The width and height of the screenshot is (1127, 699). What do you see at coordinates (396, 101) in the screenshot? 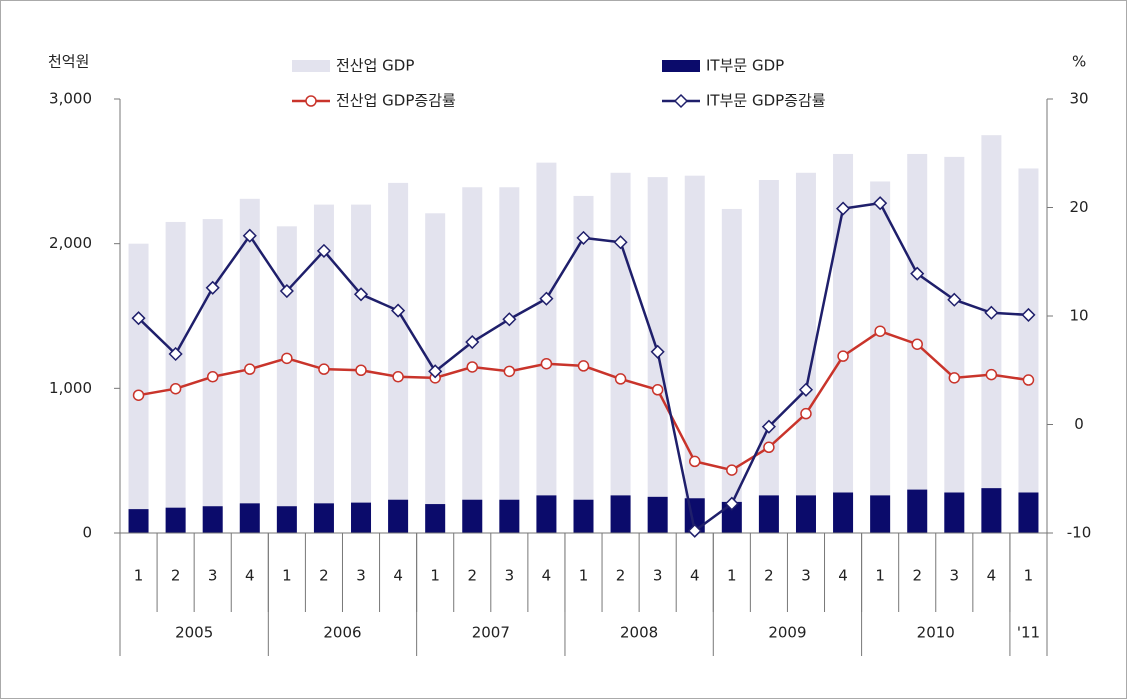
I see `legend-label: 전산업 GDP증감률` at bounding box center [396, 101].